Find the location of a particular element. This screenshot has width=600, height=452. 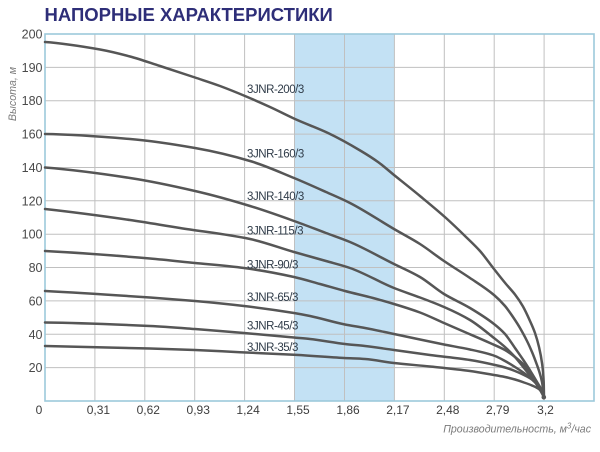

svg-text: 0 is located at coordinates (39, 410).